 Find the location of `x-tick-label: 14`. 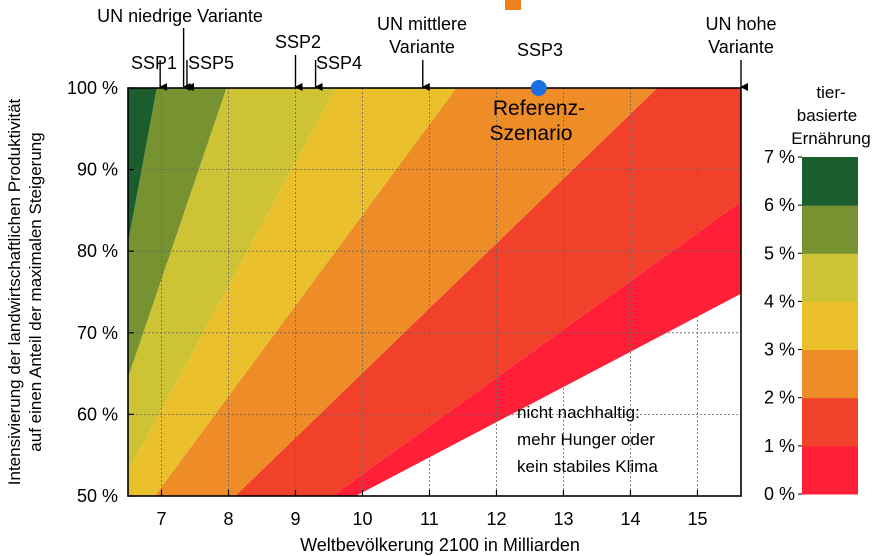

x-tick-label: 14 is located at coordinates (630, 519).